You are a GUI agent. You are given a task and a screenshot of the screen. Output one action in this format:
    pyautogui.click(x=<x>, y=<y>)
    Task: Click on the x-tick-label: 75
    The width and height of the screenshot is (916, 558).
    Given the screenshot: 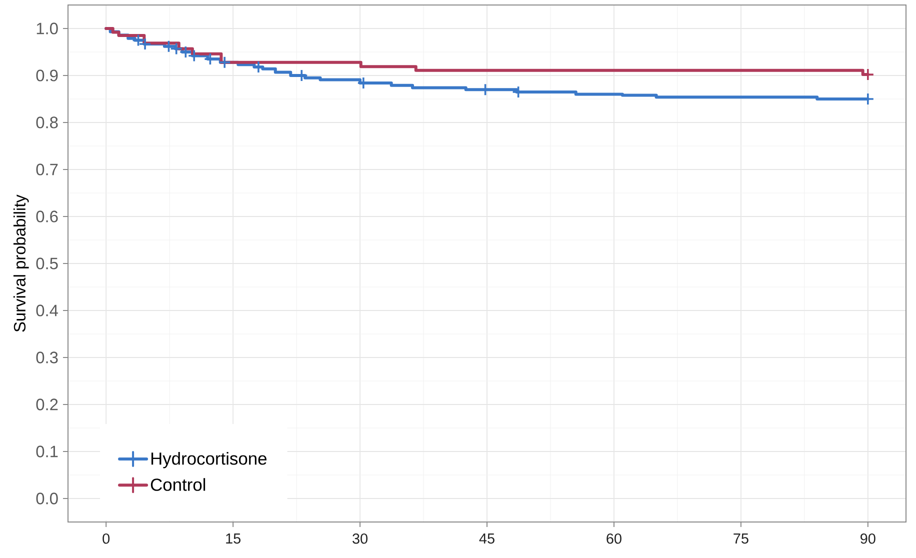 What is the action you would take?
    pyautogui.click(x=741, y=539)
    